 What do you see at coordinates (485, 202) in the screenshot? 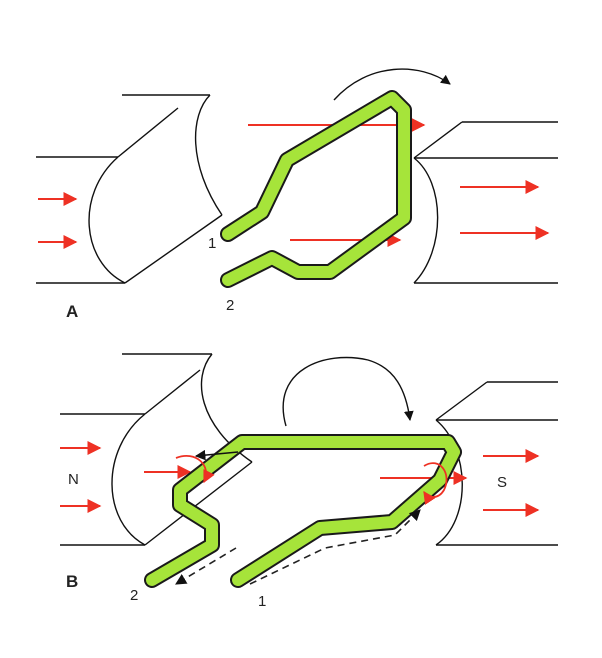
I see `right-magnet-pole` at bounding box center [485, 202].